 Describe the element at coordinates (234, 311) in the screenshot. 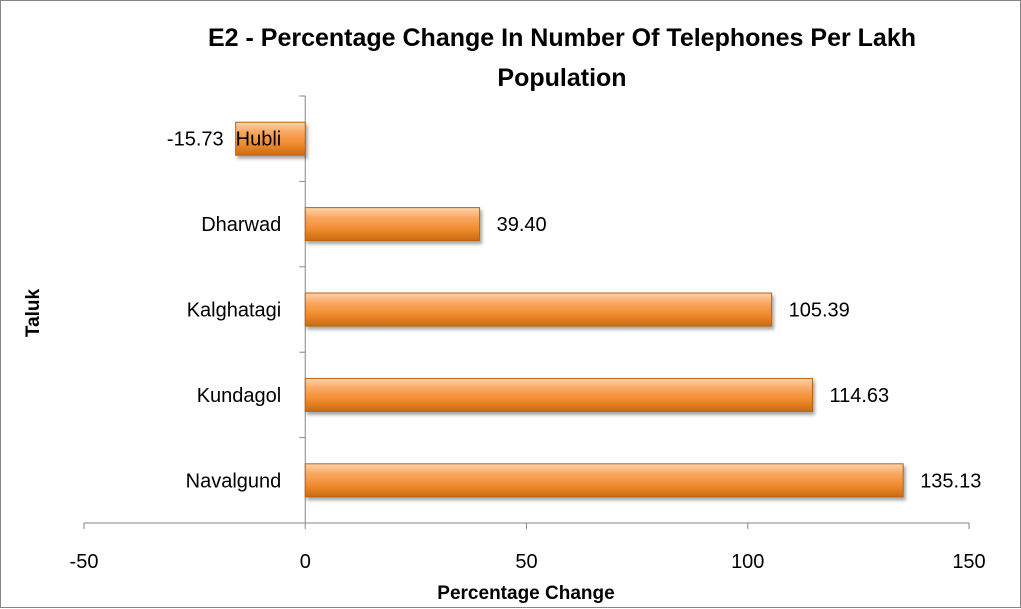

I see `category-label: Kalghatagi` at that location.